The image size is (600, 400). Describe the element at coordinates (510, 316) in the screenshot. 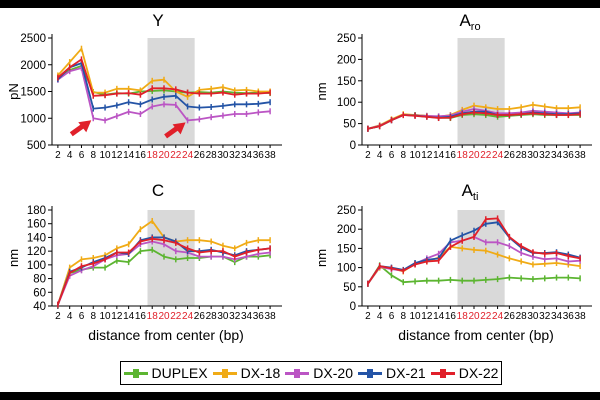

I see `x-tick-label-Ati: 26` at that location.